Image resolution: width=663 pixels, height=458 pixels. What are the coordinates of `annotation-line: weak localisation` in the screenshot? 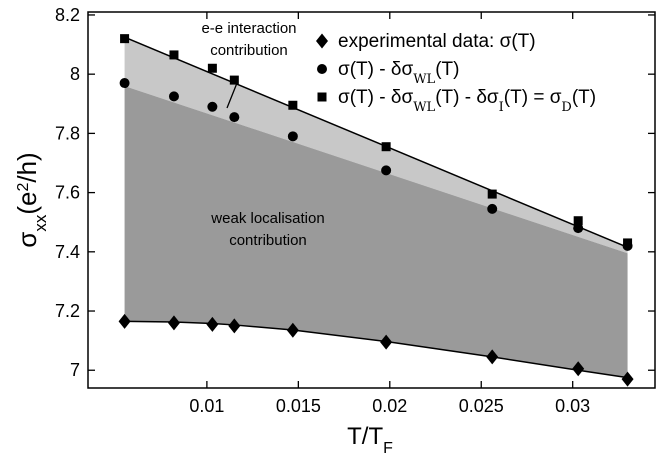 It's located at (267, 218).